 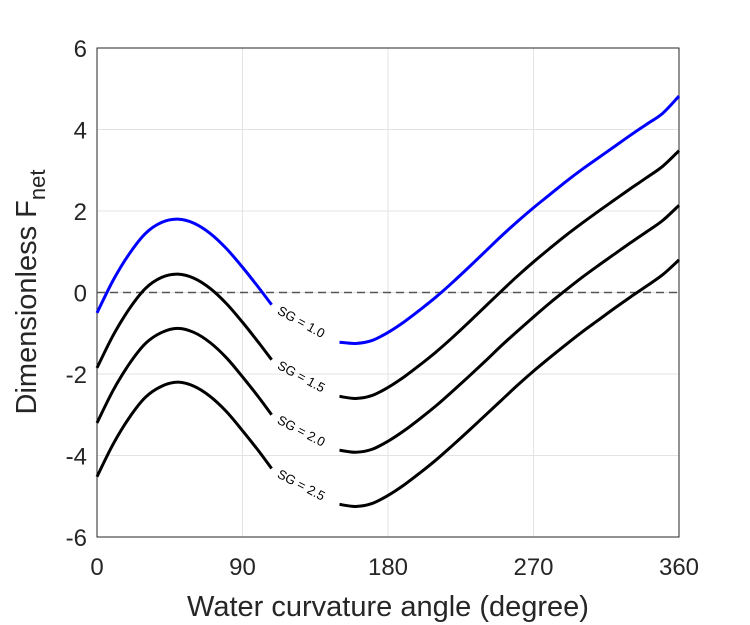 I want to click on y-axis-title-main: Dimensionless F, so click(x=27, y=307).